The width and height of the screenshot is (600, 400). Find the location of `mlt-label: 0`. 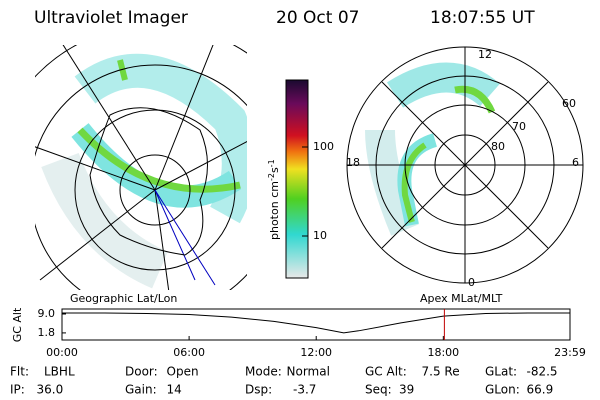

mlt-label: 0 is located at coordinates (471, 282).